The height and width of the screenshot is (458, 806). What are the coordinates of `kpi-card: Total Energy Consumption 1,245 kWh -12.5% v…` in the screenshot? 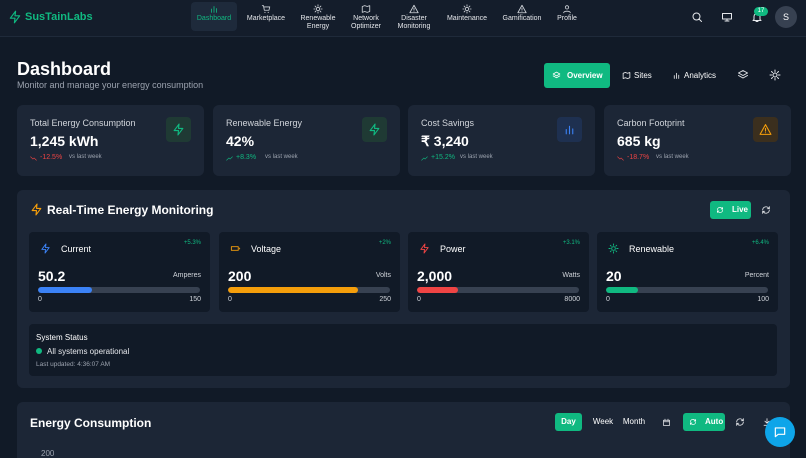 It's located at (110, 140).